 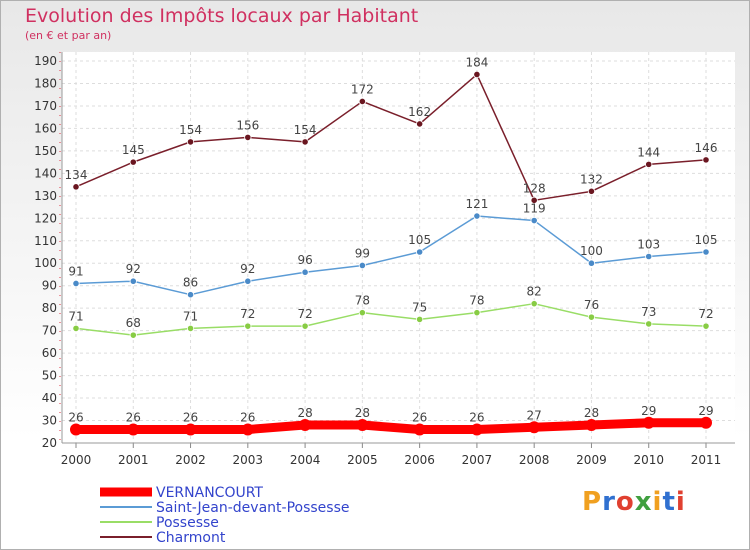 What do you see at coordinates (534, 415) in the screenshot?
I see `data-label: 27` at bounding box center [534, 415].